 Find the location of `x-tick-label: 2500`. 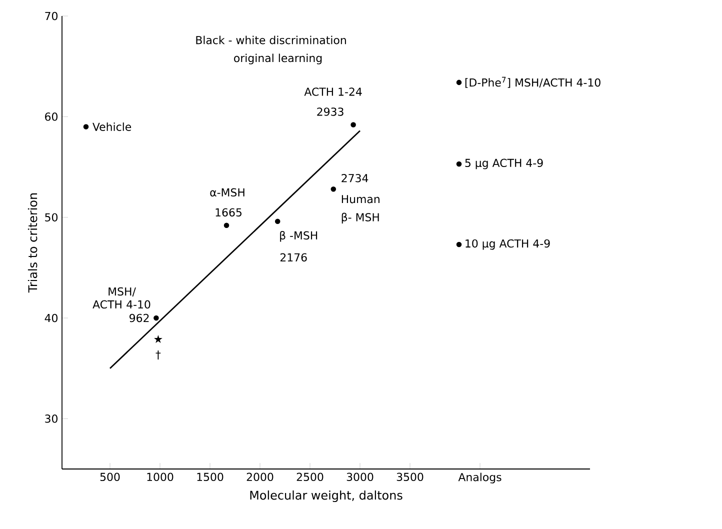

x-tick-label: 2500 is located at coordinates (310, 477).